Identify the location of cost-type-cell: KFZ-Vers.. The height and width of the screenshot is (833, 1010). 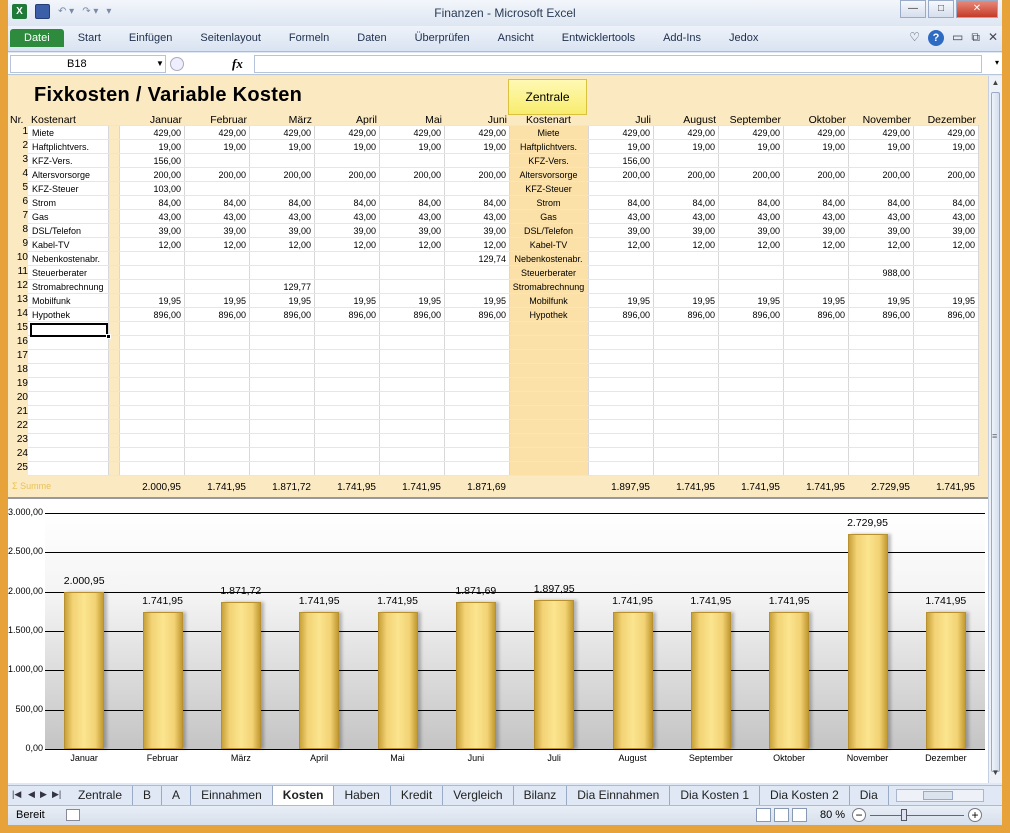
(52, 161).